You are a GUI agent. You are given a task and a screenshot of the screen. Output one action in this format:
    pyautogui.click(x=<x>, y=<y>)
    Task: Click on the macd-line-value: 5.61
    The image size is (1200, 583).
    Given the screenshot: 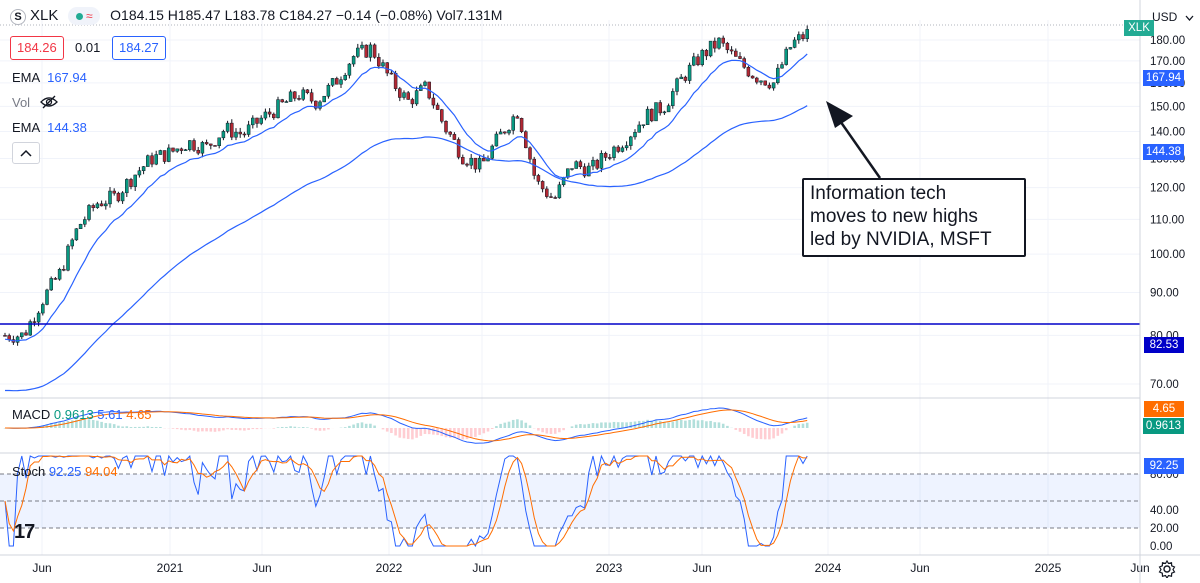 What is the action you would take?
    pyautogui.click(x=110, y=414)
    